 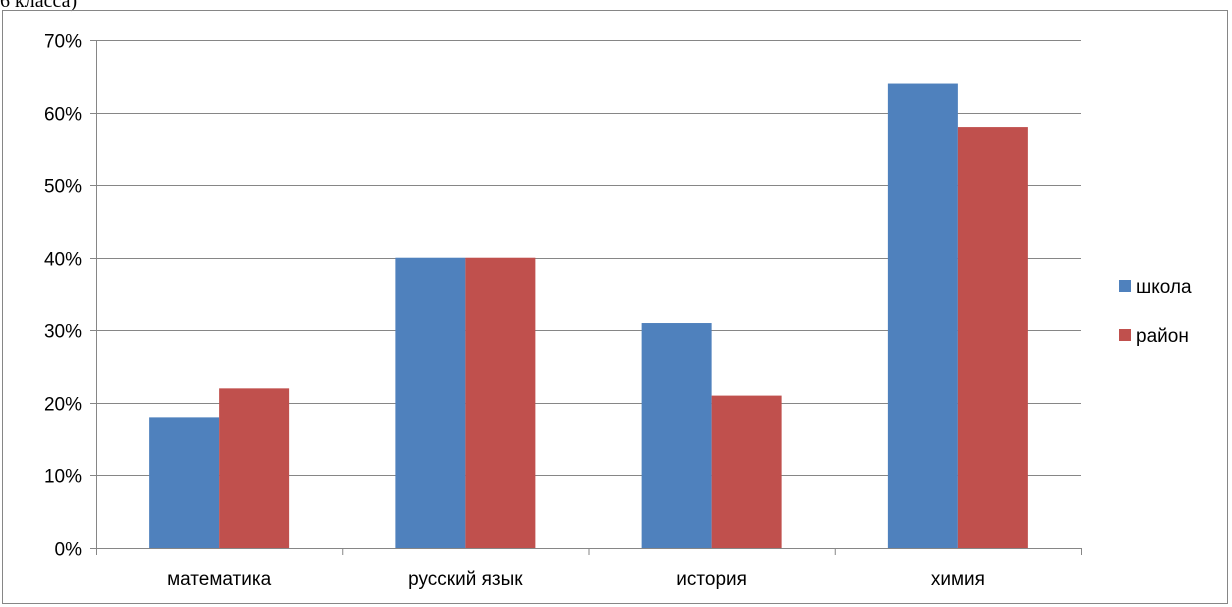 What do you see at coordinates (465, 579) in the screenshot?
I see `x-tick-label: русский язык` at bounding box center [465, 579].